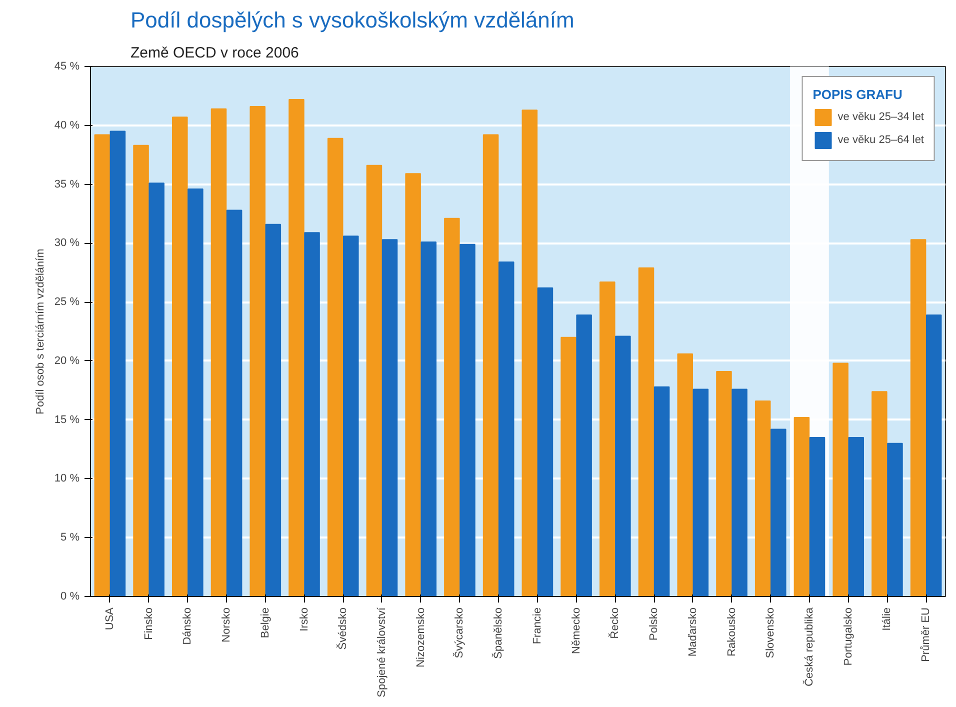 This screenshot has height=707, width=956. I want to click on x-tick-label: Spojené království, so click(382, 652).